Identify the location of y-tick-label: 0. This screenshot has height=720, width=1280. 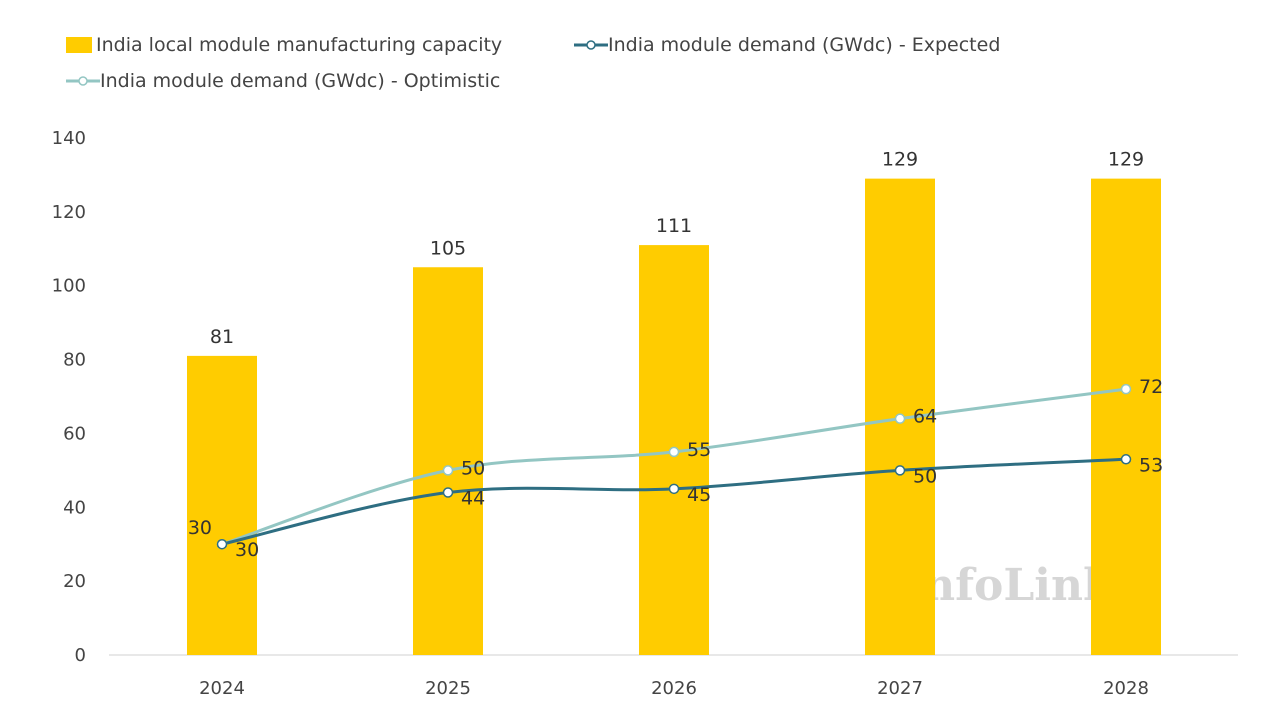
(80, 655).